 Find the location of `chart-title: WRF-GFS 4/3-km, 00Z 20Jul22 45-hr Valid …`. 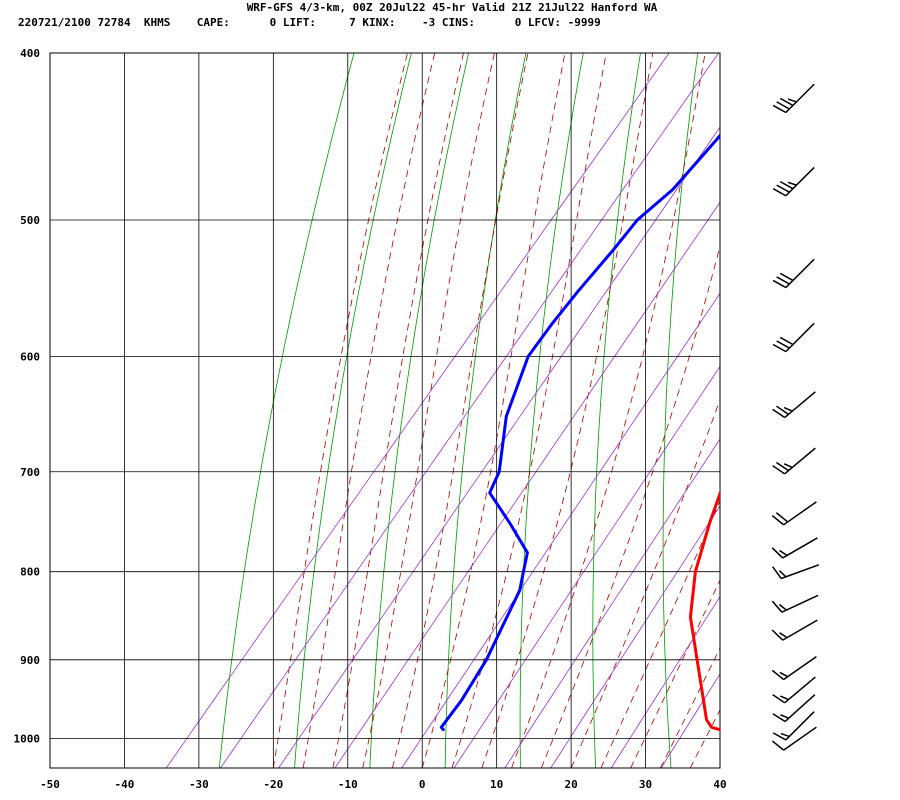

chart-title: WRF-GFS 4/3-km, 00Z 20Jul22 45-hr Valid … is located at coordinates (452, 7).